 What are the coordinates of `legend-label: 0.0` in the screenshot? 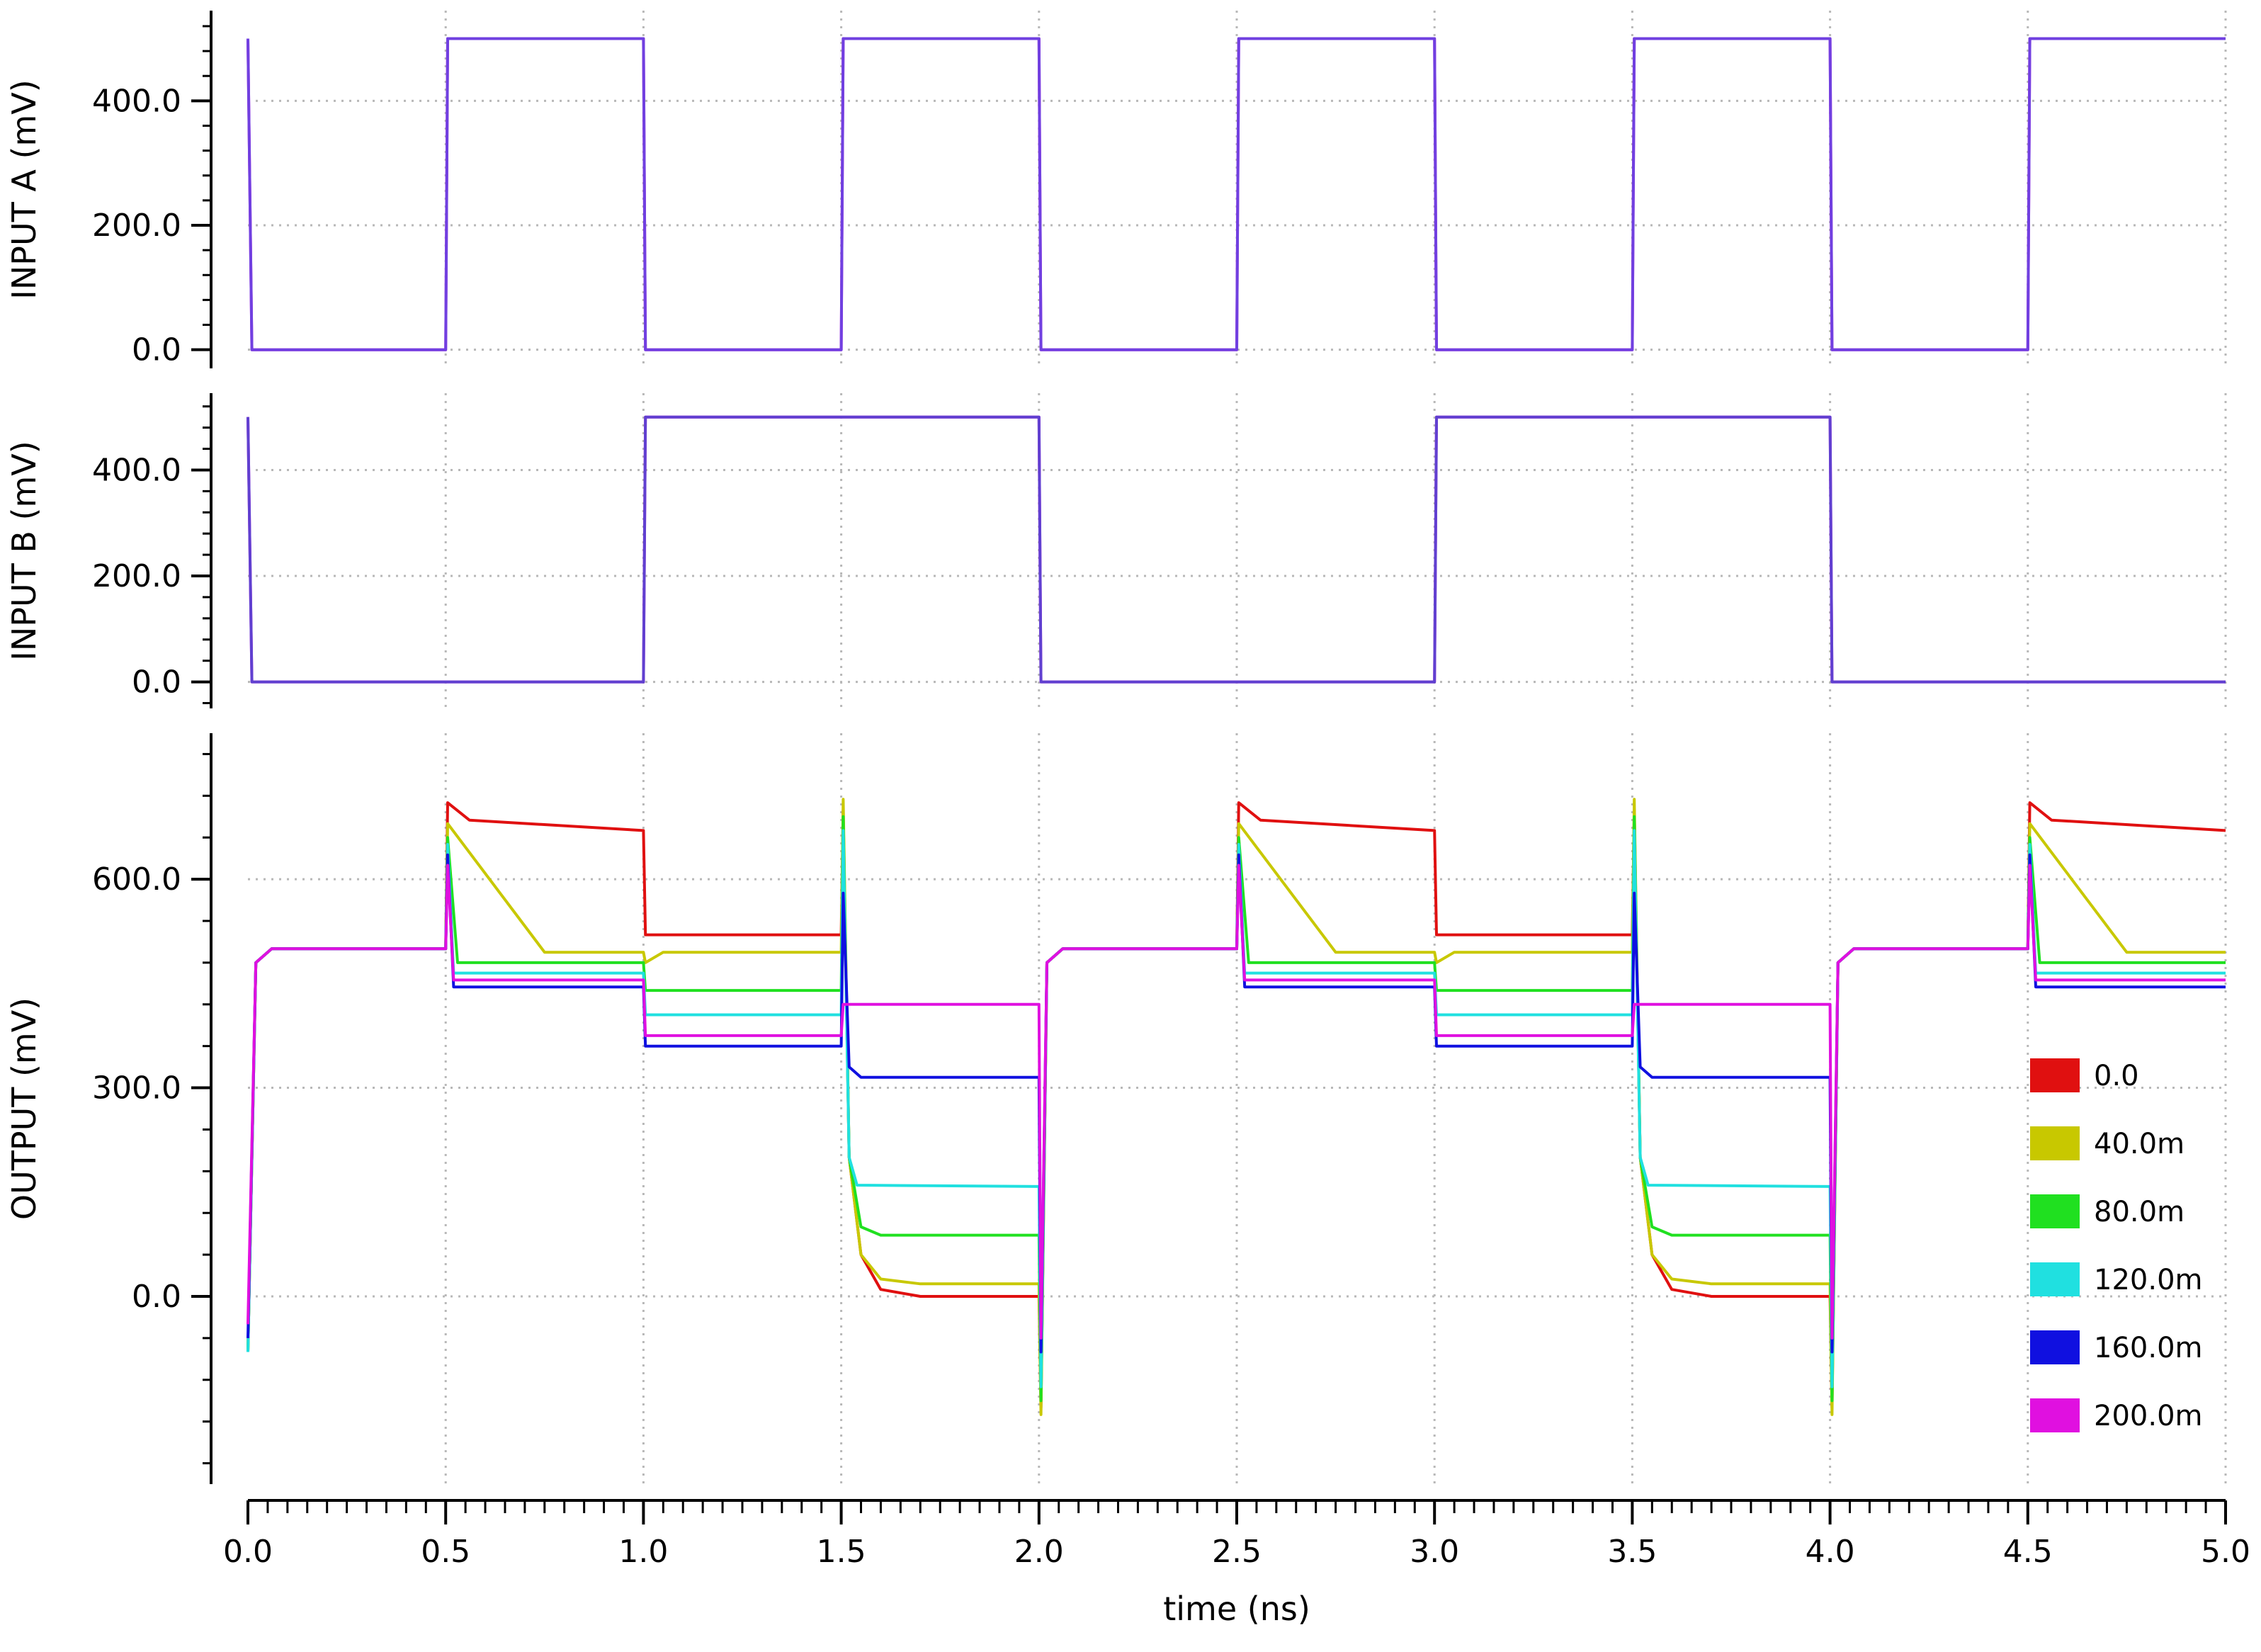 It's located at (2116, 1076).